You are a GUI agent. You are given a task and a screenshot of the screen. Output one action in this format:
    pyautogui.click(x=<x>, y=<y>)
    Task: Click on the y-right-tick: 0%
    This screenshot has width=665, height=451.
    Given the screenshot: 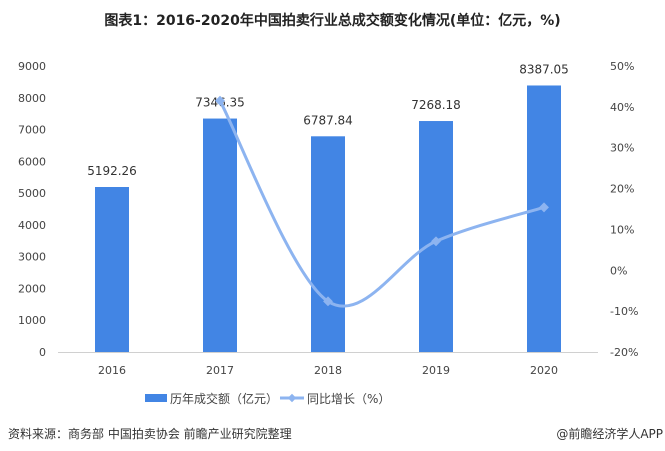 What is the action you would take?
    pyautogui.click(x=618, y=270)
    